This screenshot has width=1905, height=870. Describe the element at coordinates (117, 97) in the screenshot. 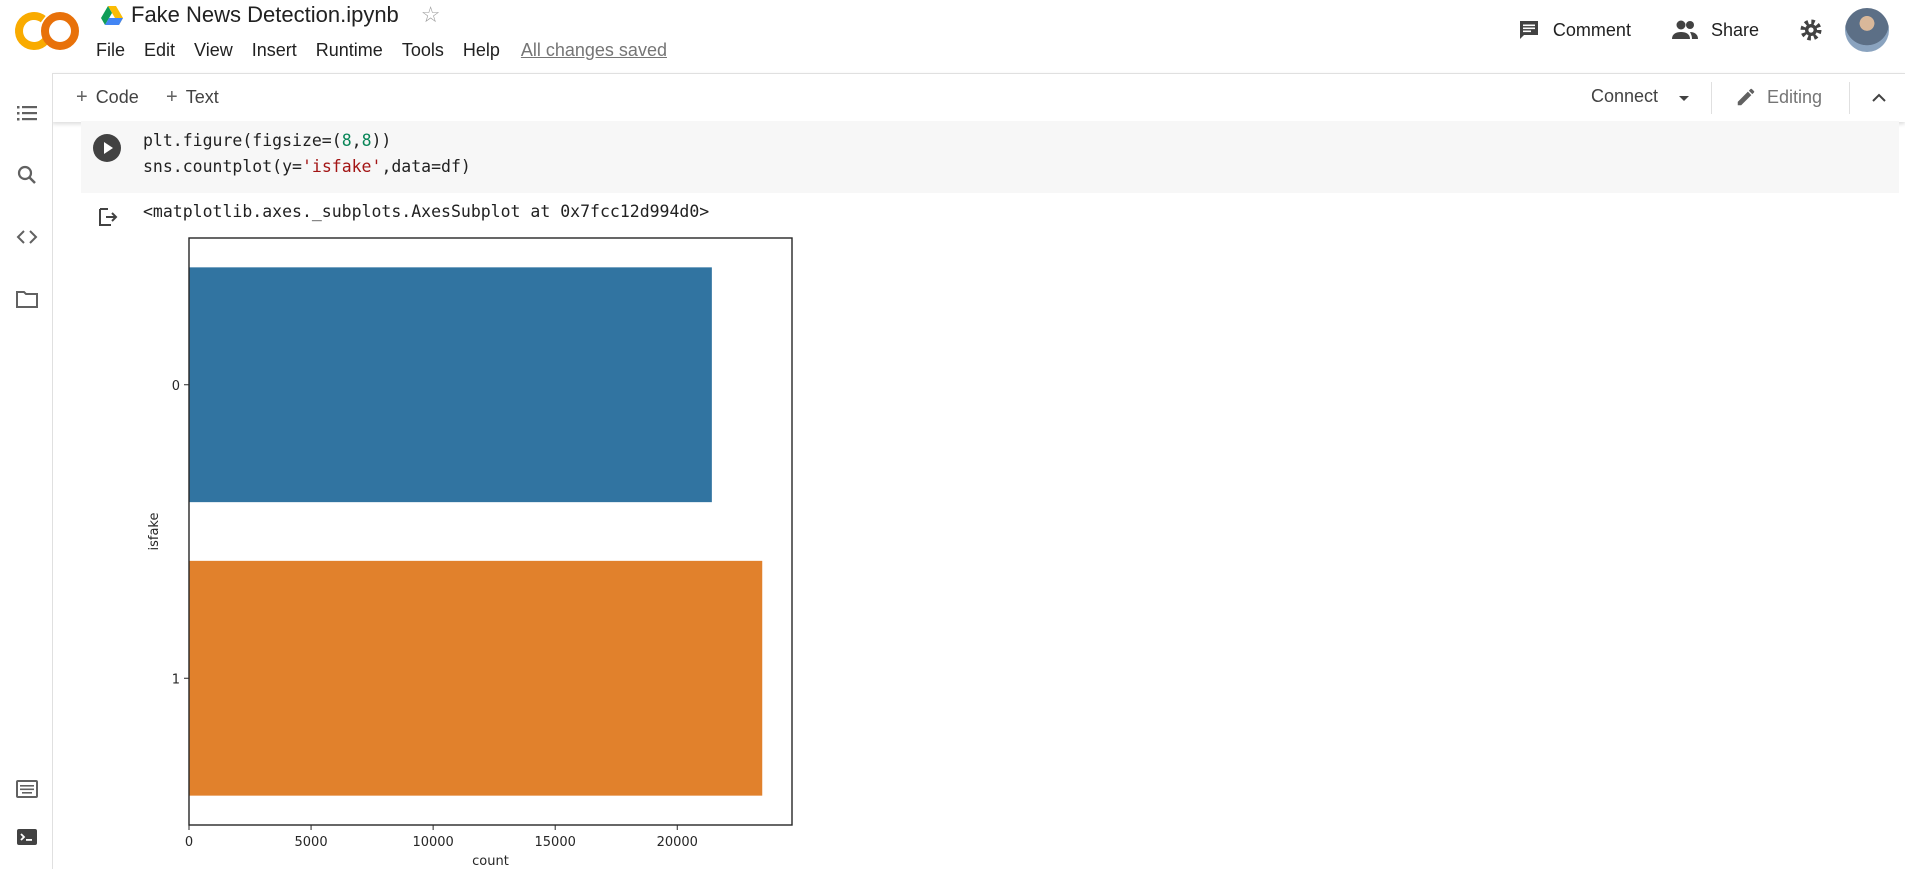

I see `add-code-label: Code` at that location.